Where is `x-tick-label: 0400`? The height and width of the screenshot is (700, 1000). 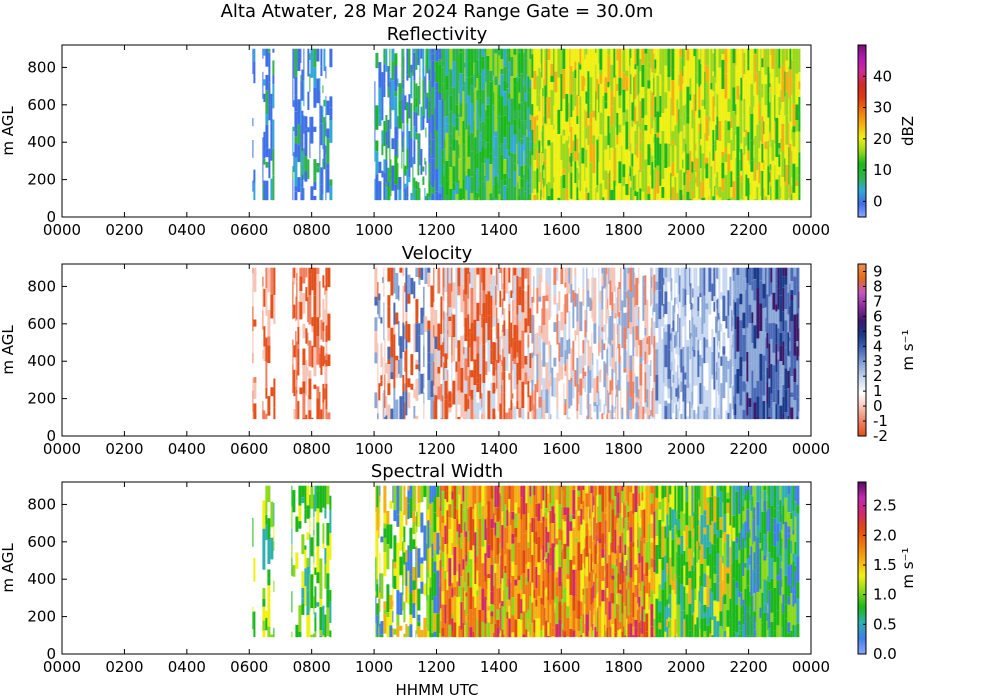
x-tick-label: 0400 is located at coordinates (187, 449).